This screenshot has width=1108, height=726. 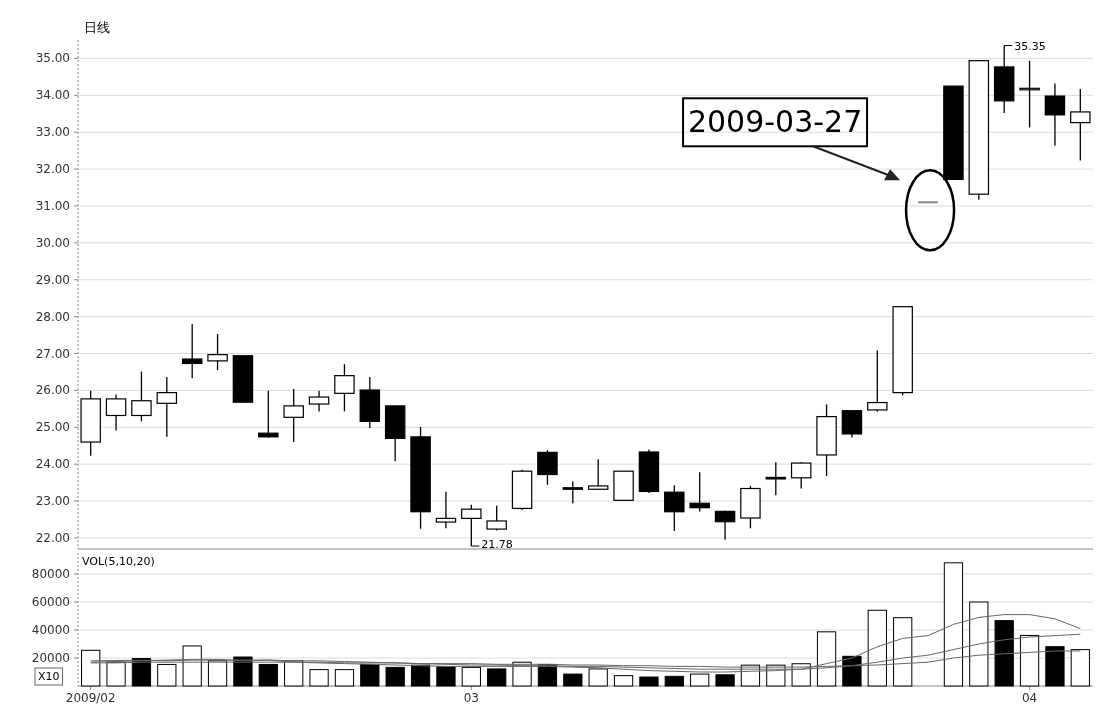 What do you see at coordinates (52, 95) in the screenshot?
I see `y-tick-label: 34.00` at bounding box center [52, 95].